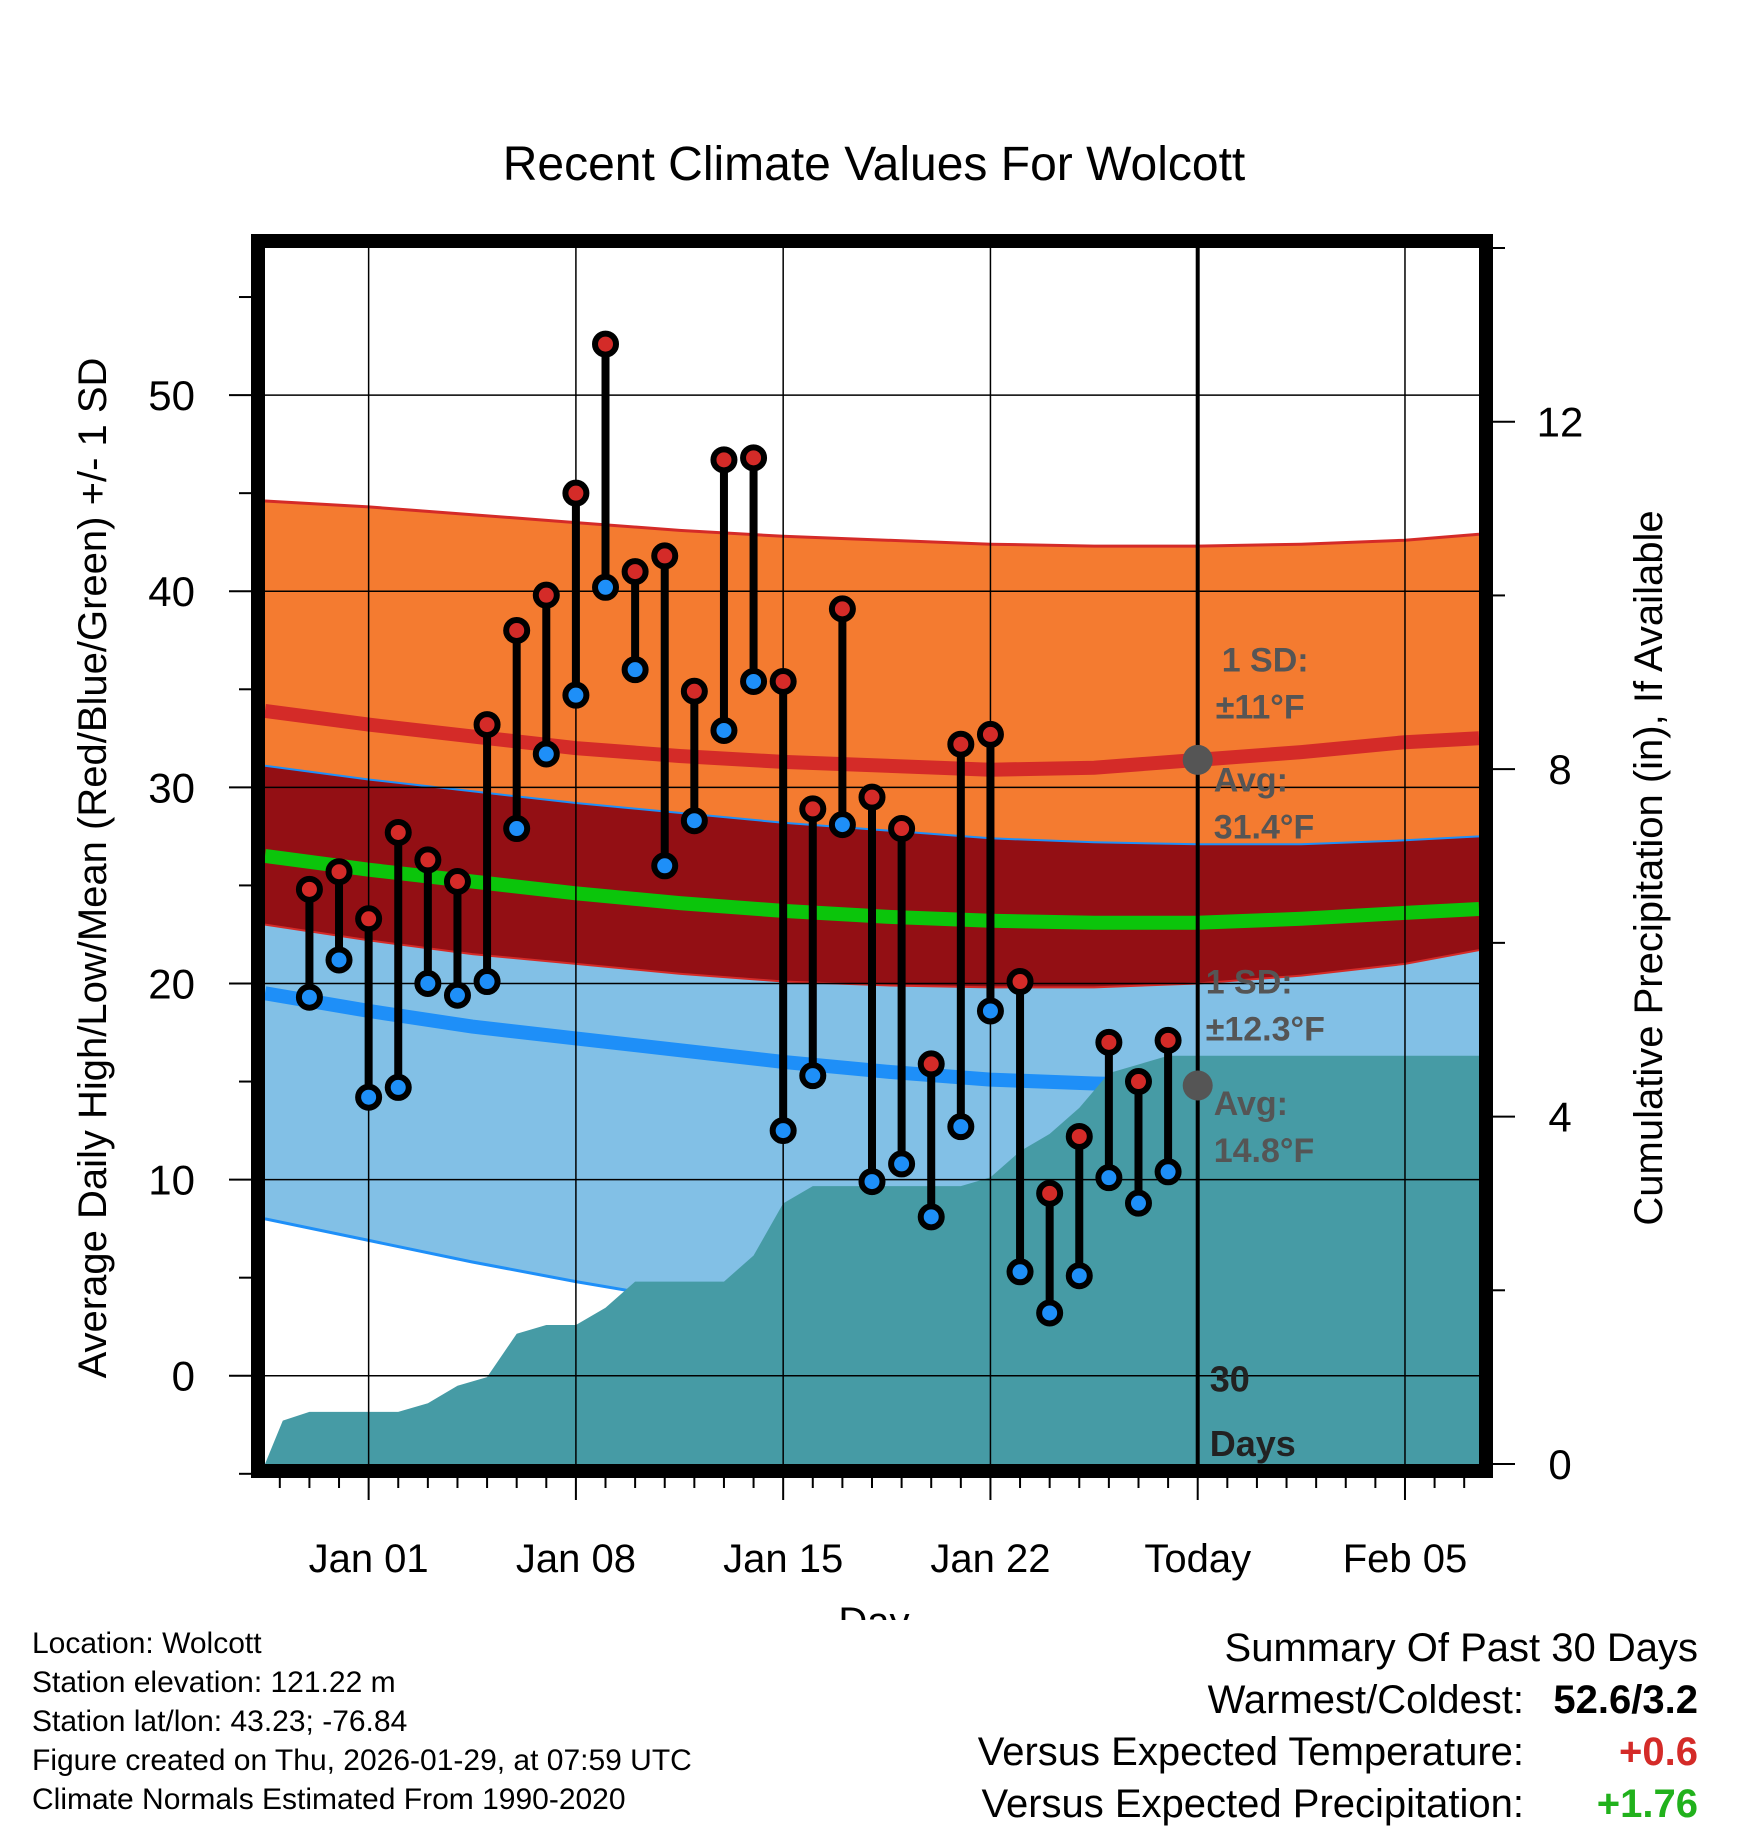  I want to click on x-tick-label: Today, so click(1197, 1559).